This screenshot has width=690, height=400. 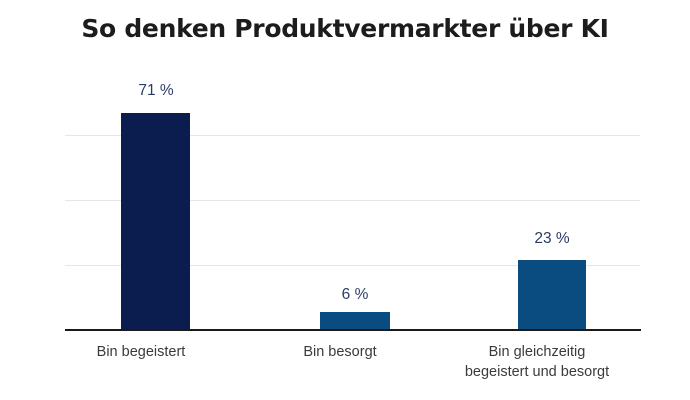 What do you see at coordinates (552, 294) in the screenshot?
I see `bar-bin-gleichzeitig` at bounding box center [552, 294].